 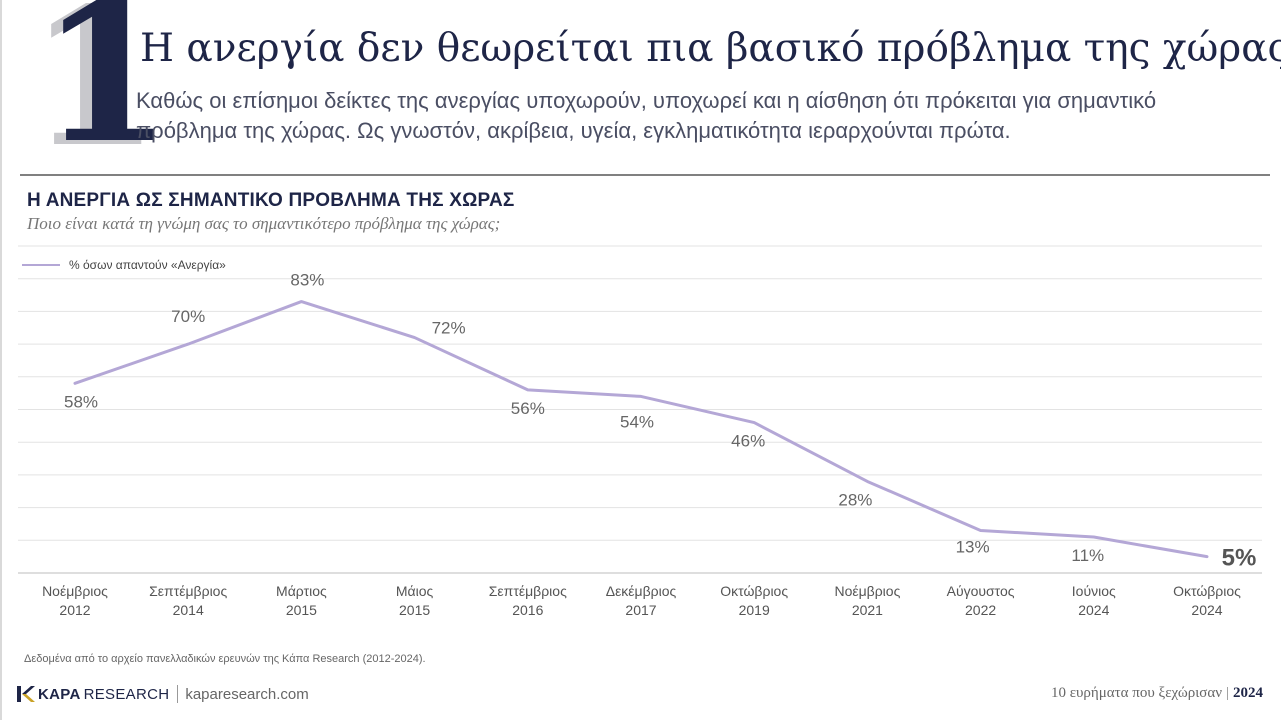 I want to click on chart-legend: % όσων απαντούν «Ανεργία», so click(x=124, y=265).